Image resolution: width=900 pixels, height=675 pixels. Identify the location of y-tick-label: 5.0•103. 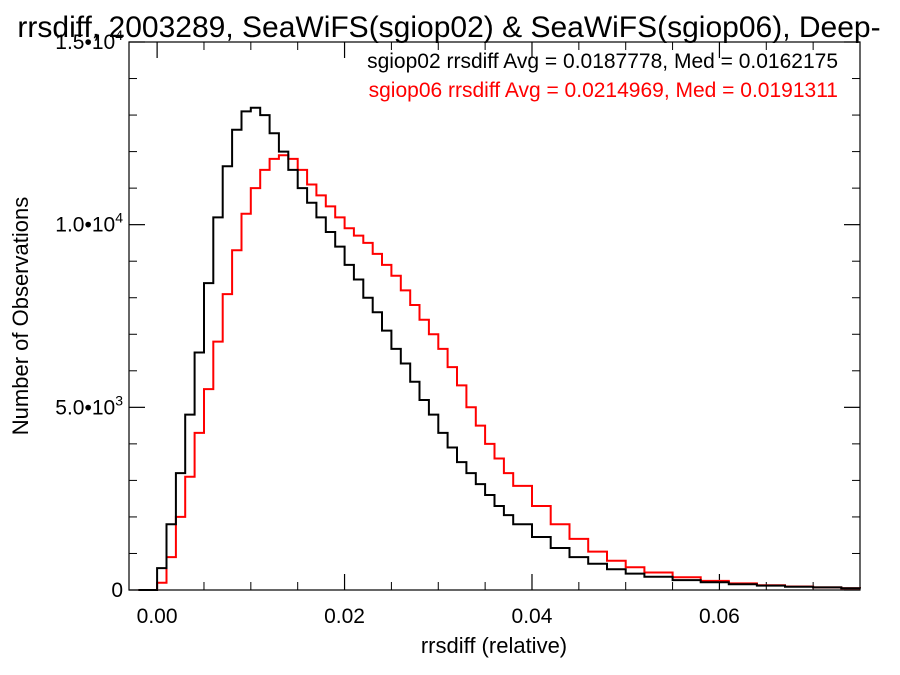
(89, 405).